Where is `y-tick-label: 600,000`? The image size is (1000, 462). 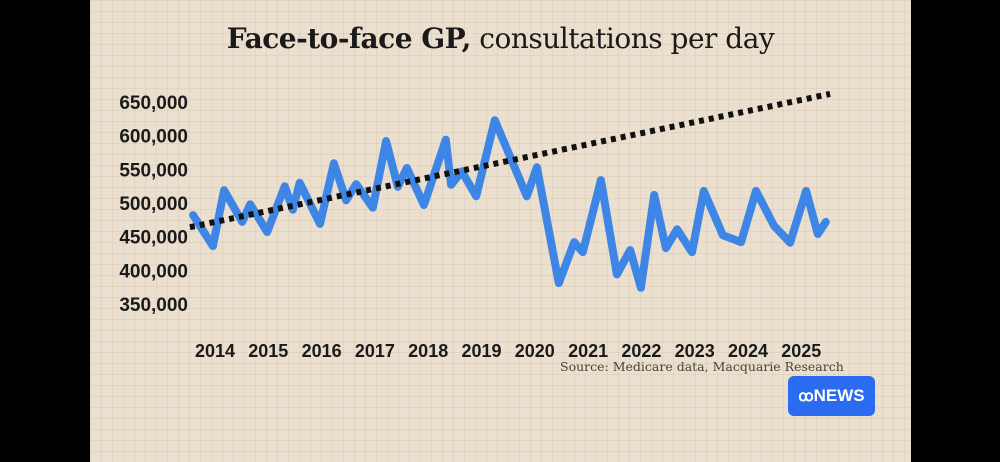
y-tick-label: 600,000 is located at coordinates (153, 137).